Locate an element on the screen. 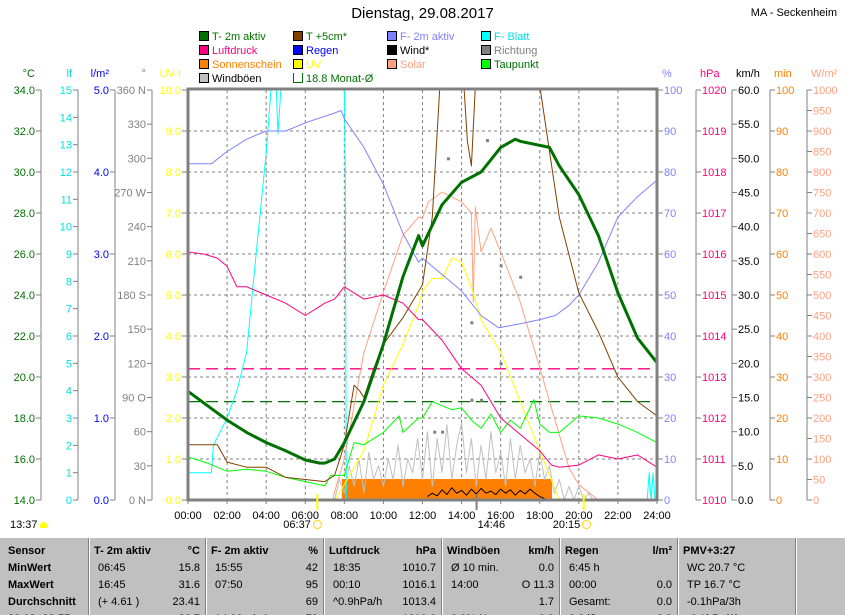  axis-tick-label-leaf: 3 is located at coordinates (69, 419).